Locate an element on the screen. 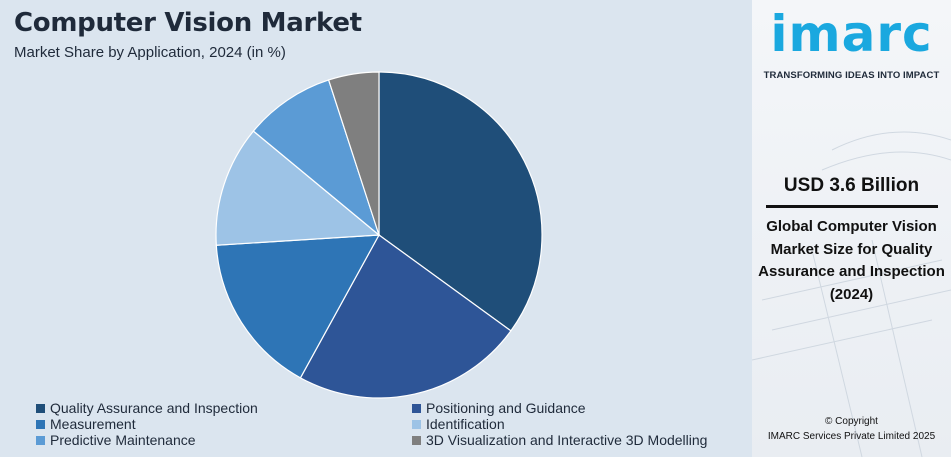 Image resolution: width=951 pixels, height=457 pixels. logo-wordmark: imarc is located at coordinates (851, 34).